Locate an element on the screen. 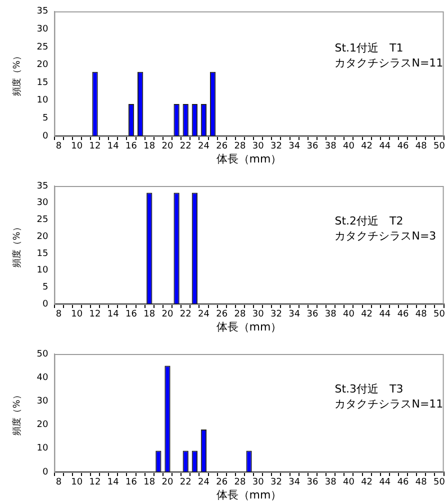 This screenshot has height=504, width=446. y-tick-label: 50 is located at coordinates (42, 354).